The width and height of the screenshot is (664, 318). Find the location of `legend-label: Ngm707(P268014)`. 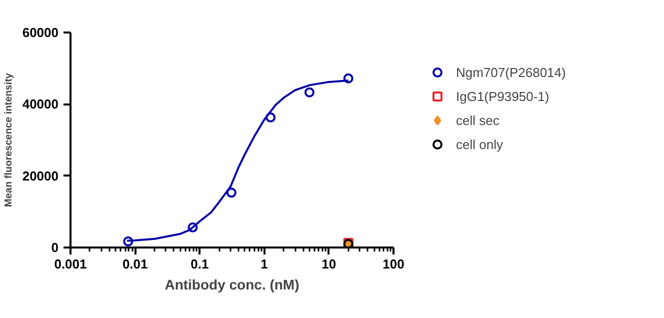

legend-label: Ngm707(P268014) is located at coordinates (511, 73).